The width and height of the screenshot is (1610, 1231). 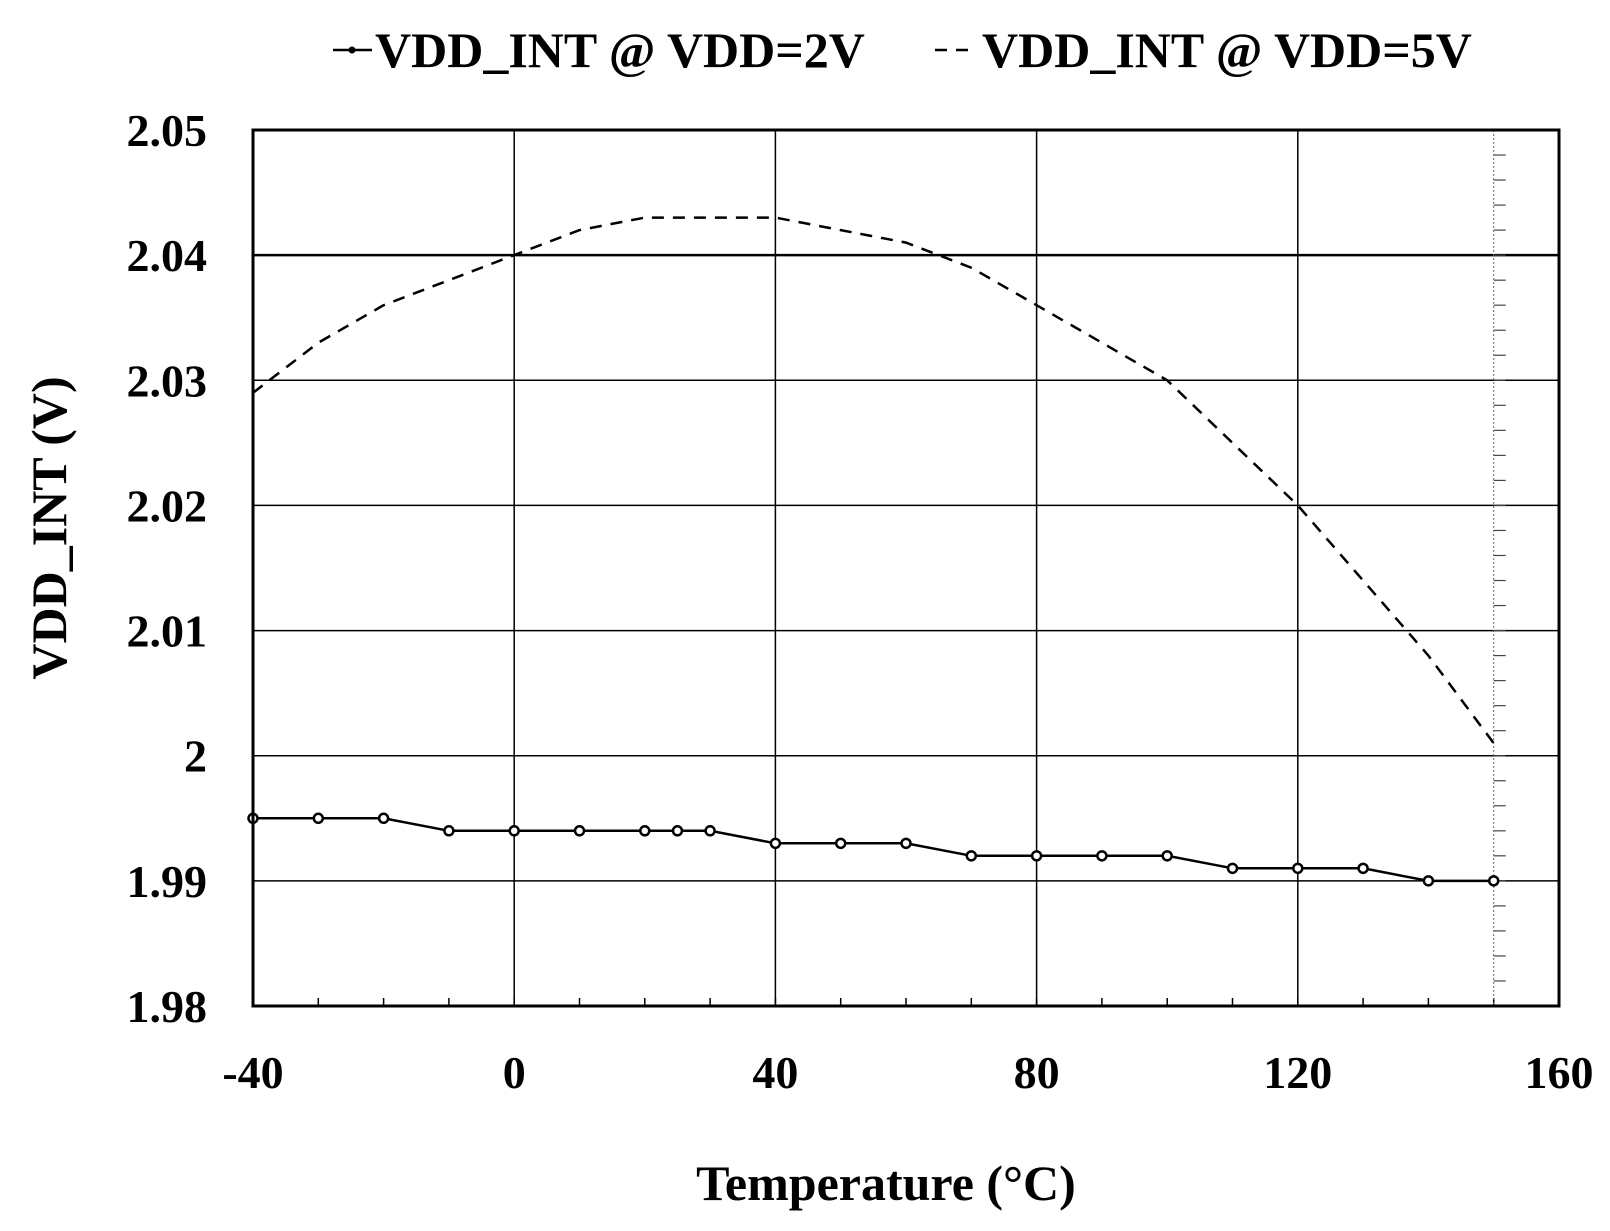 What do you see at coordinates (775, 1072) in the screenshot?
I see `x-tick-label: 40` at bounding box center [775, 1072].